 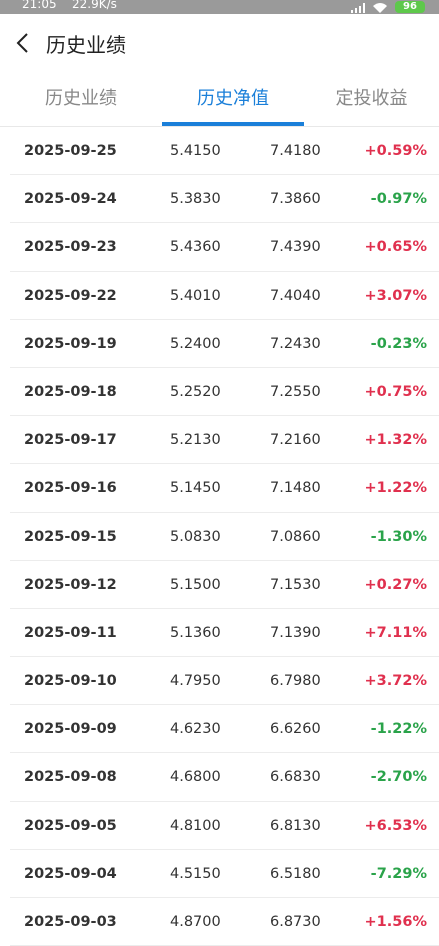 What do you see at coordinates (94, 5) in the screenshot?
I see `status-network-speed: 22.9K/s` at bounding box center [94, 5].